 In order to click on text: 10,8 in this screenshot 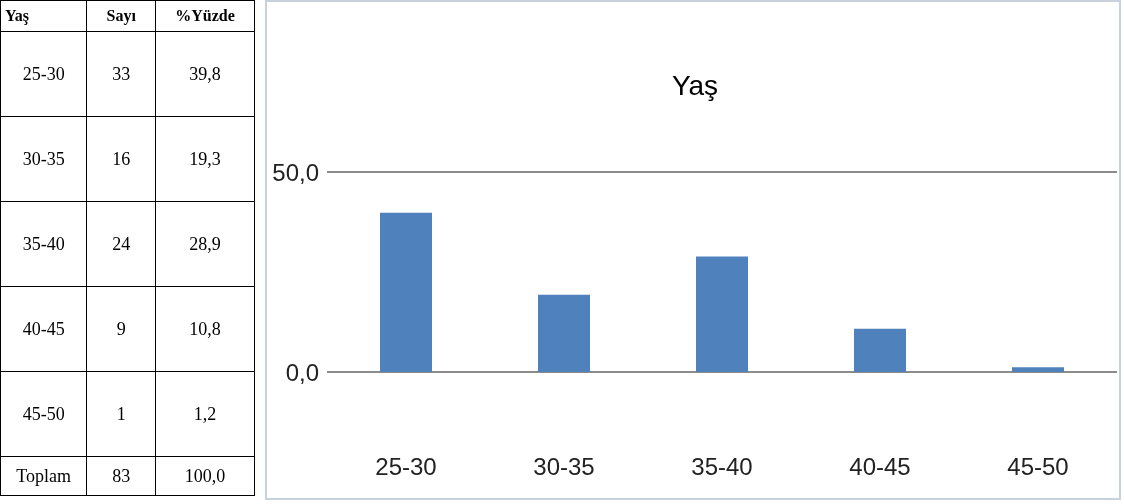, I will do `click(205, 329)`.